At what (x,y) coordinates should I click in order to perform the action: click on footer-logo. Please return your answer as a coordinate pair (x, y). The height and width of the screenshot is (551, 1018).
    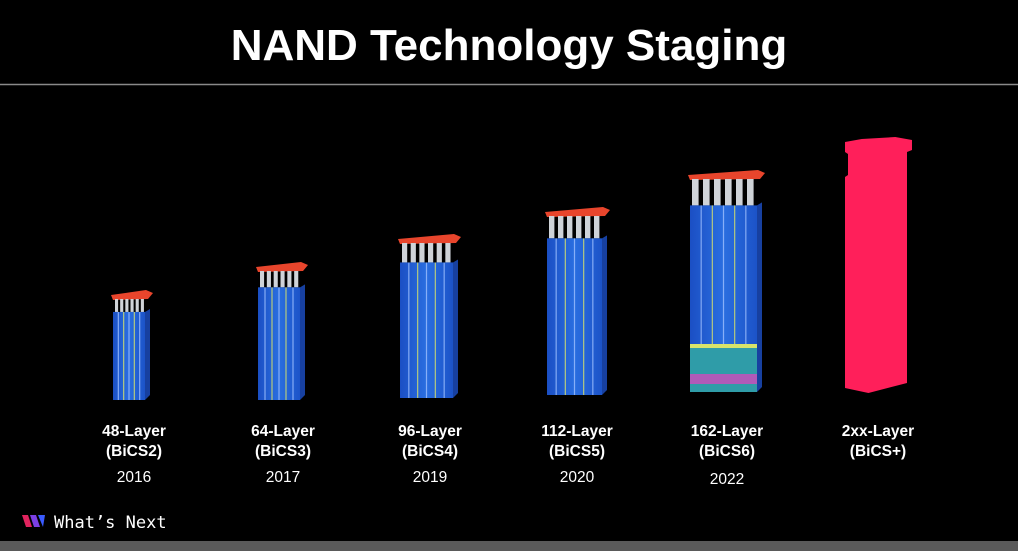
    Looking at the image, I should click on (33, 521).